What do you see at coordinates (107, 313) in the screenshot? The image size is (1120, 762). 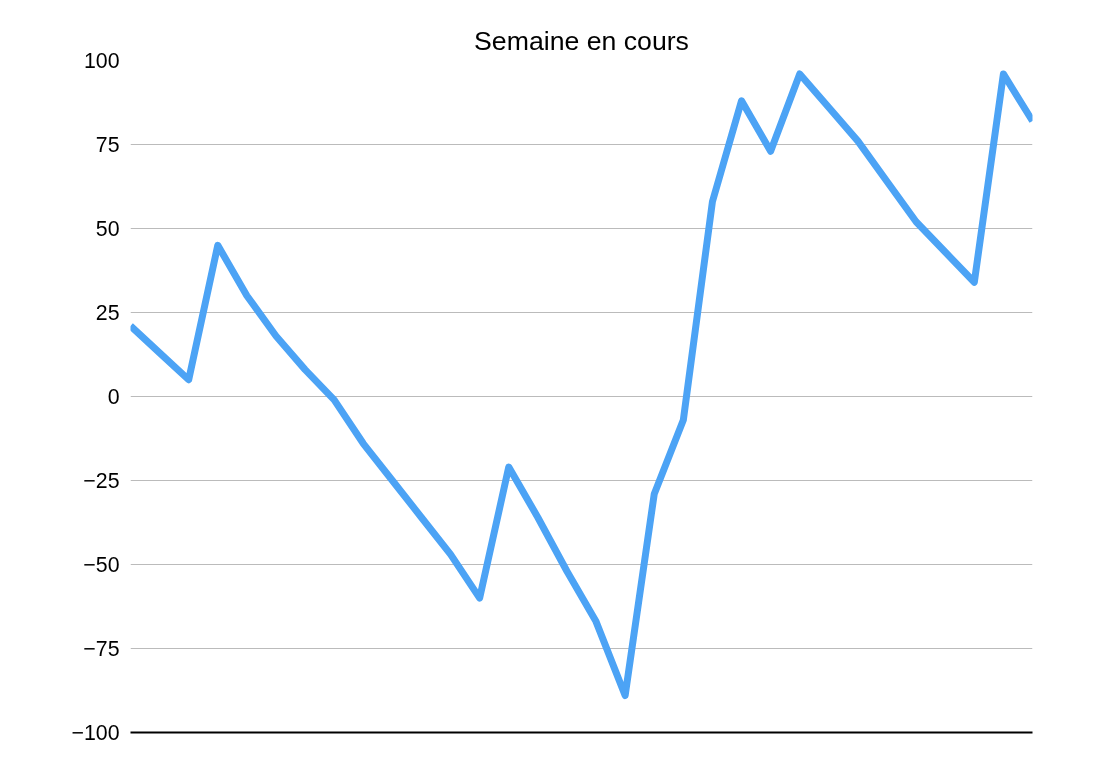 I see `y-tick-label: 25` at bounding box center [107, 313].